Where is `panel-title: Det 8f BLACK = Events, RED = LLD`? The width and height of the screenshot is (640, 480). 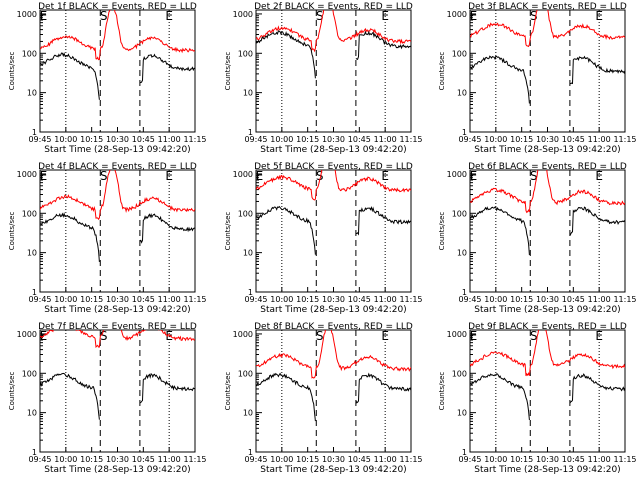
panel-title: Det 8f BLACK = Events, RED = LLD is located at coordinates (333, 327).